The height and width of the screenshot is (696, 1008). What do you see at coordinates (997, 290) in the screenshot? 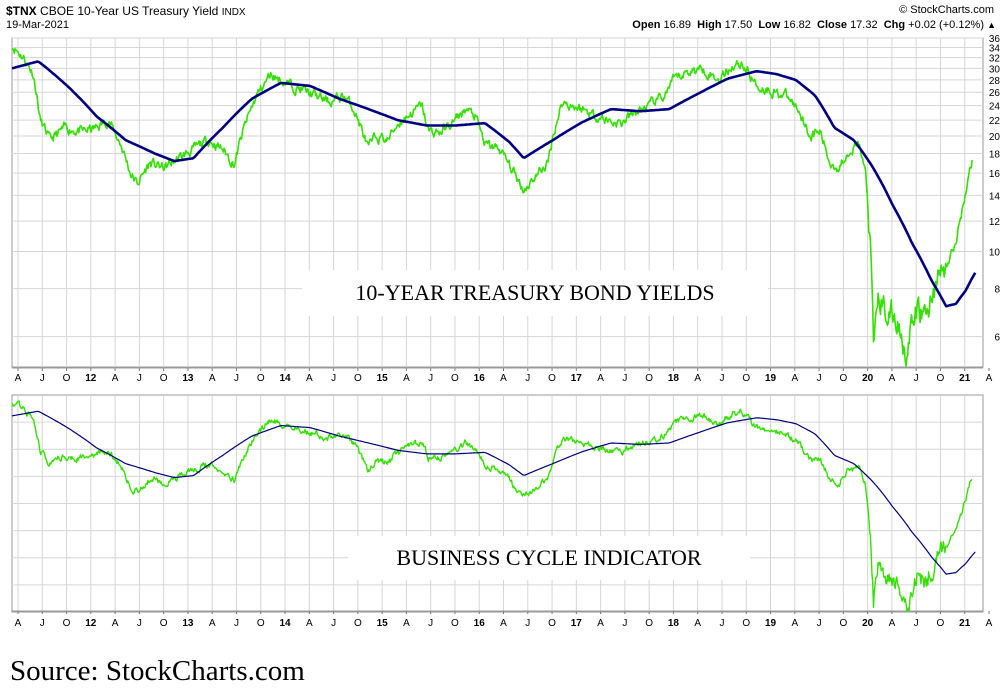
I see `yield-y-tick-label: 8` at bounding box center [997, 290].